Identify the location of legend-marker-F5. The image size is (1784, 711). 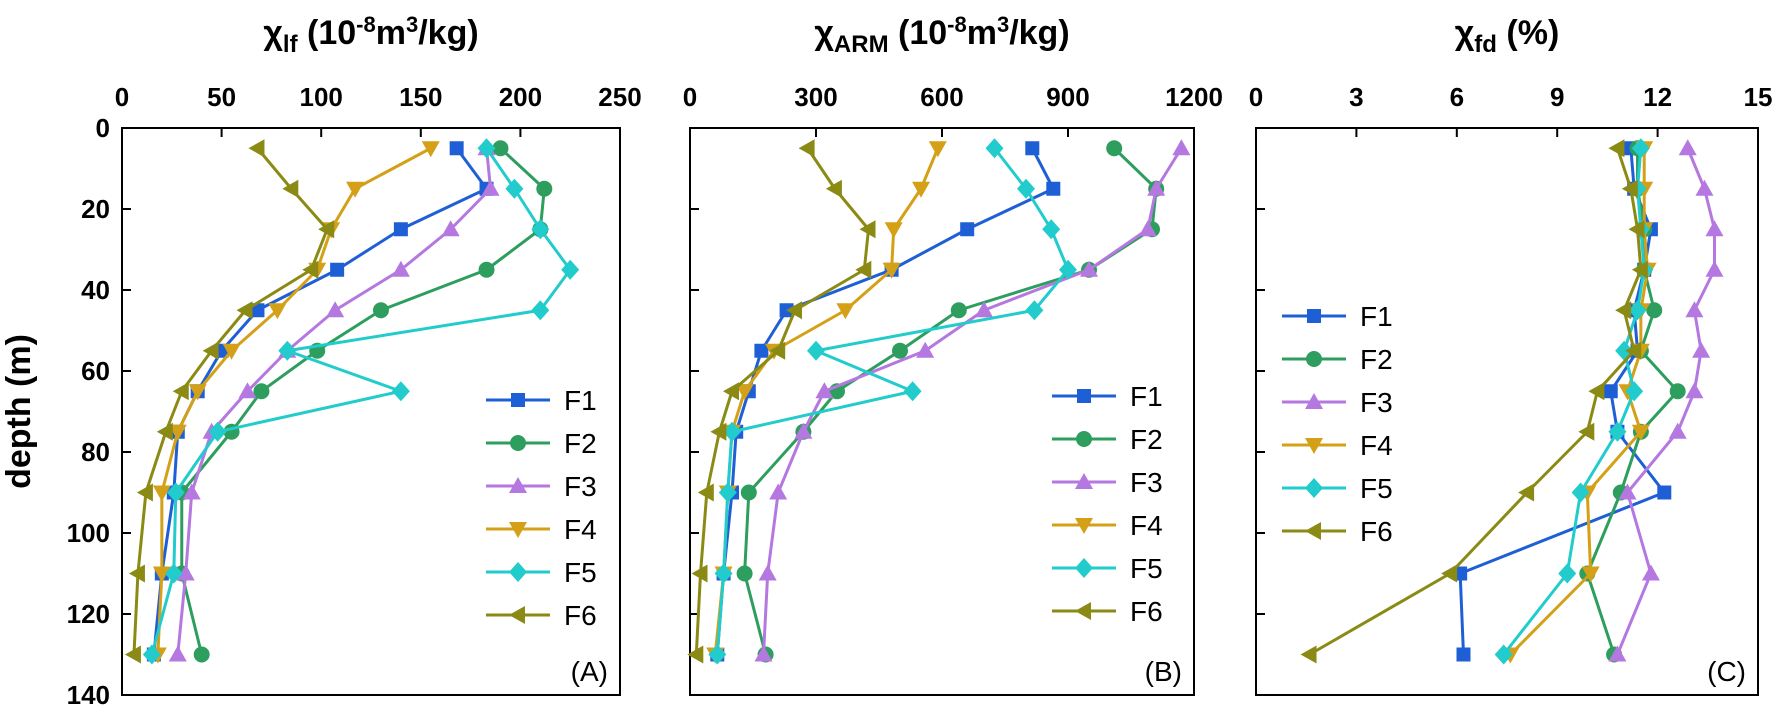
(518, 572).